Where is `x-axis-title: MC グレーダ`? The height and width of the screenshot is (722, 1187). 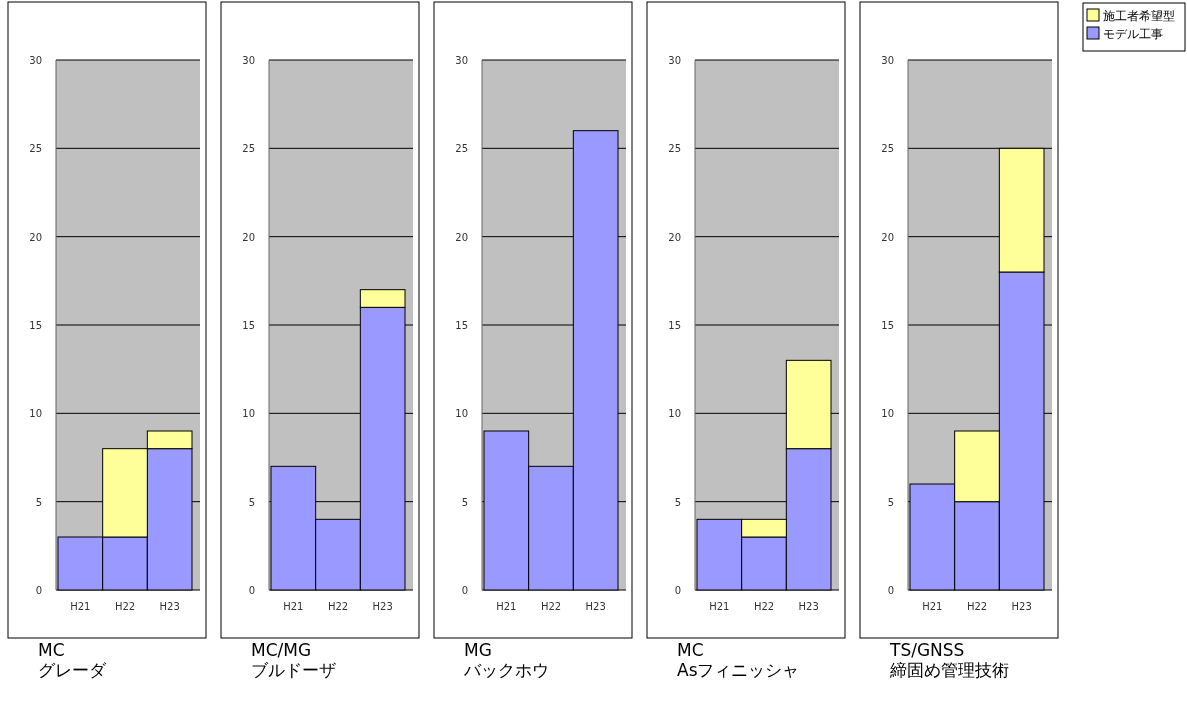 x-axis-title: MC グレーダ is located at coordinates (72, 660).